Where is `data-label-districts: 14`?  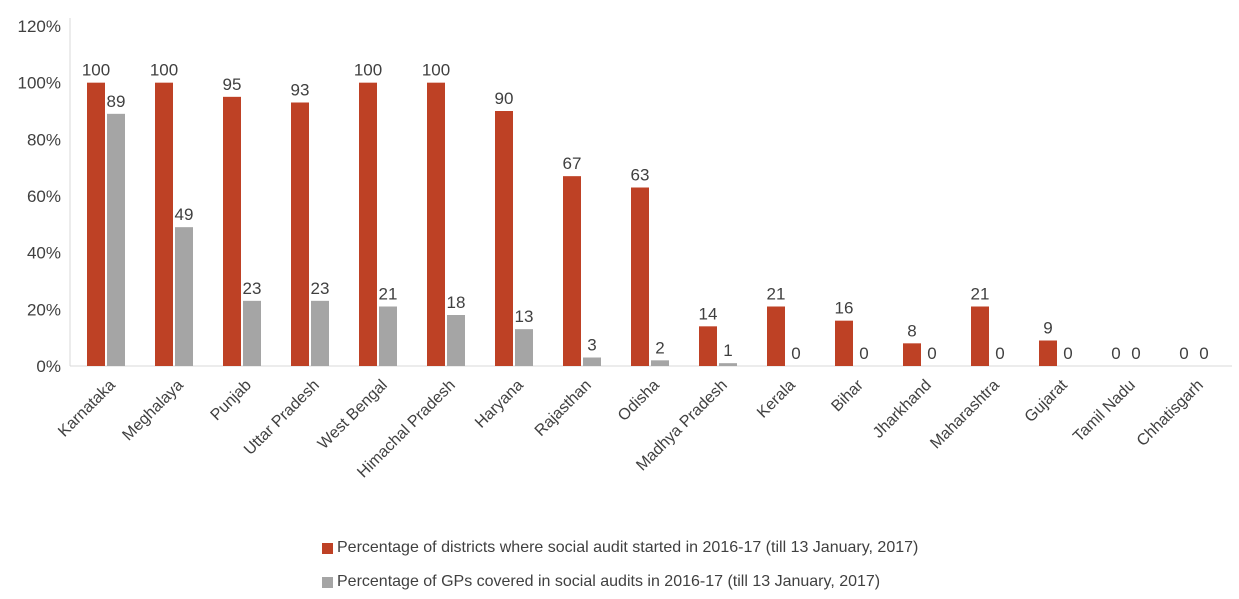 data-label-districts: 14 is located at coordinates (708, 313).